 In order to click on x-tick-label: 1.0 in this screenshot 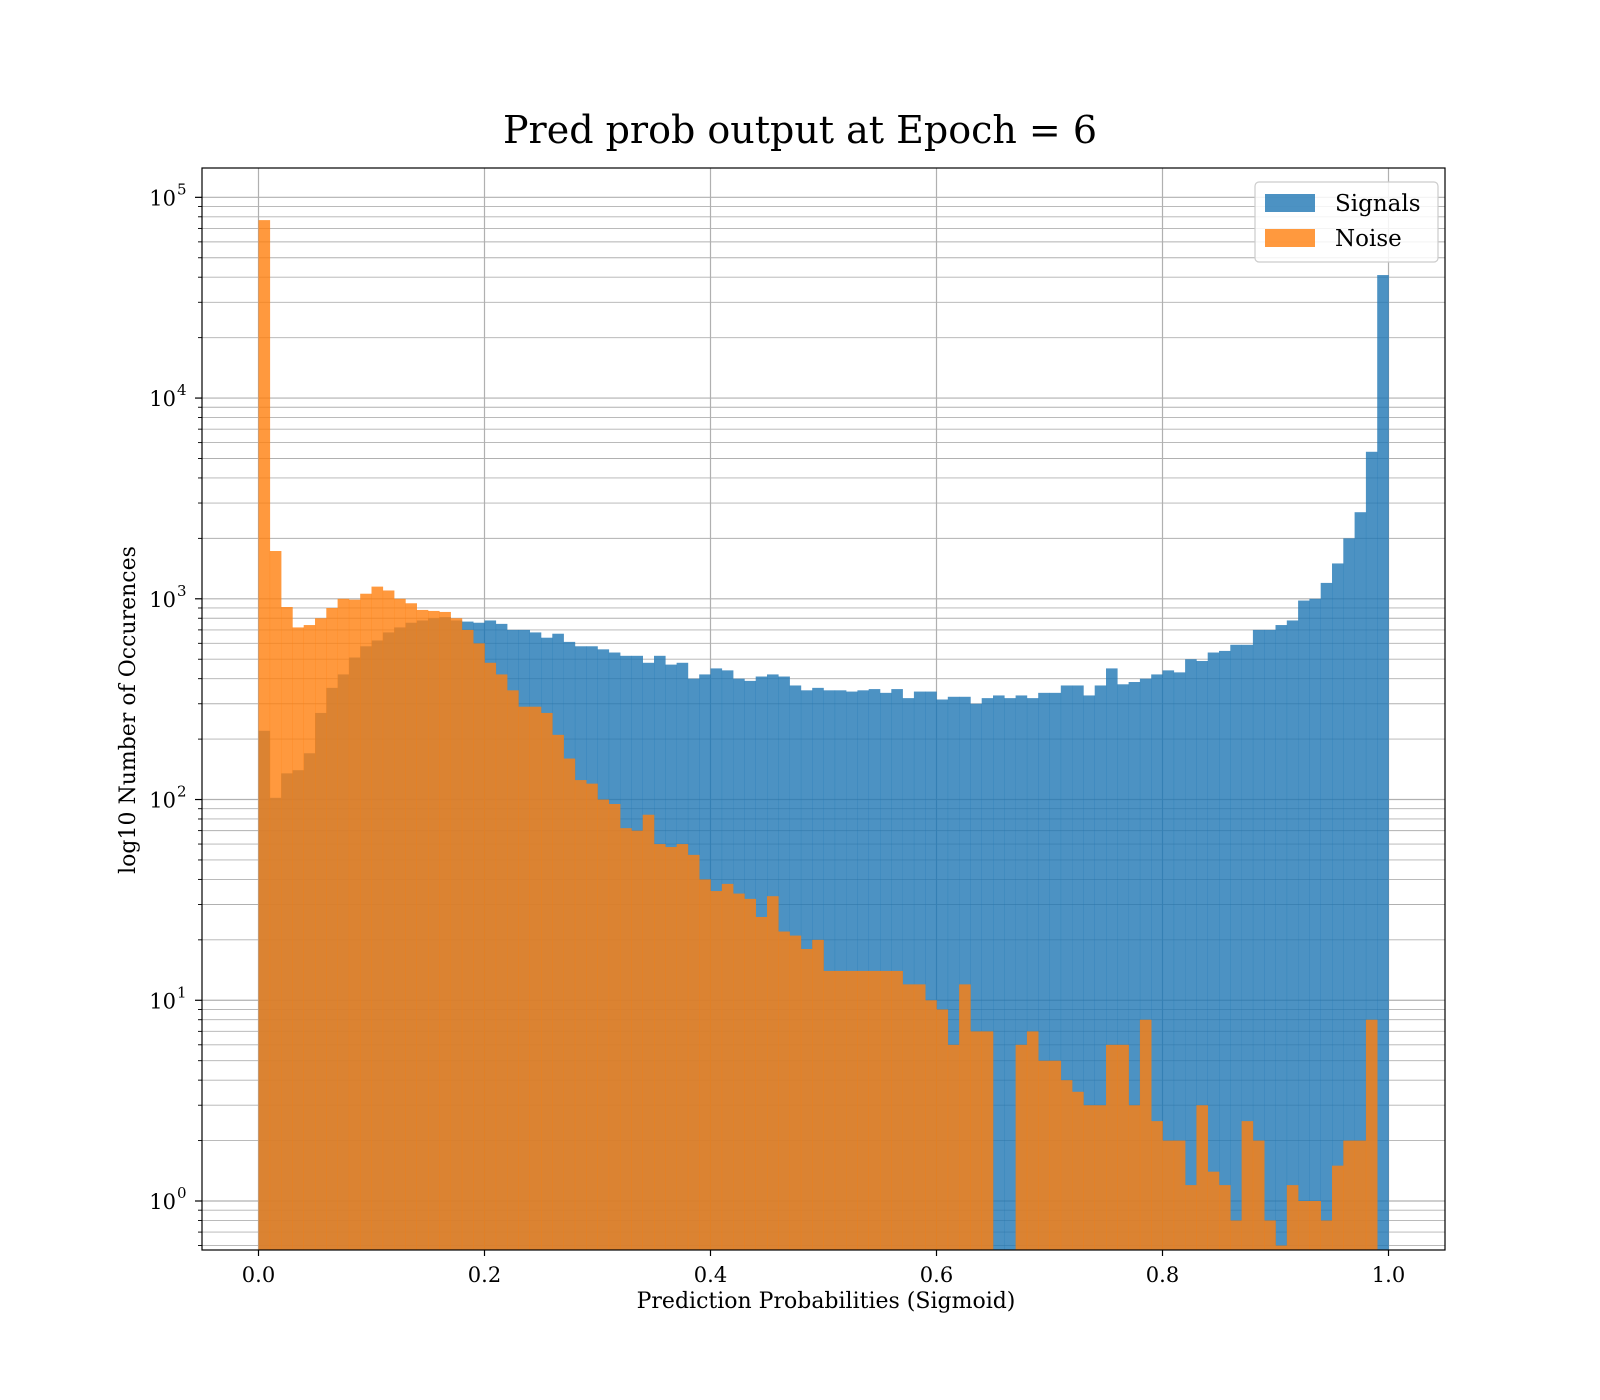, I will do `click(1388, 1275)`.